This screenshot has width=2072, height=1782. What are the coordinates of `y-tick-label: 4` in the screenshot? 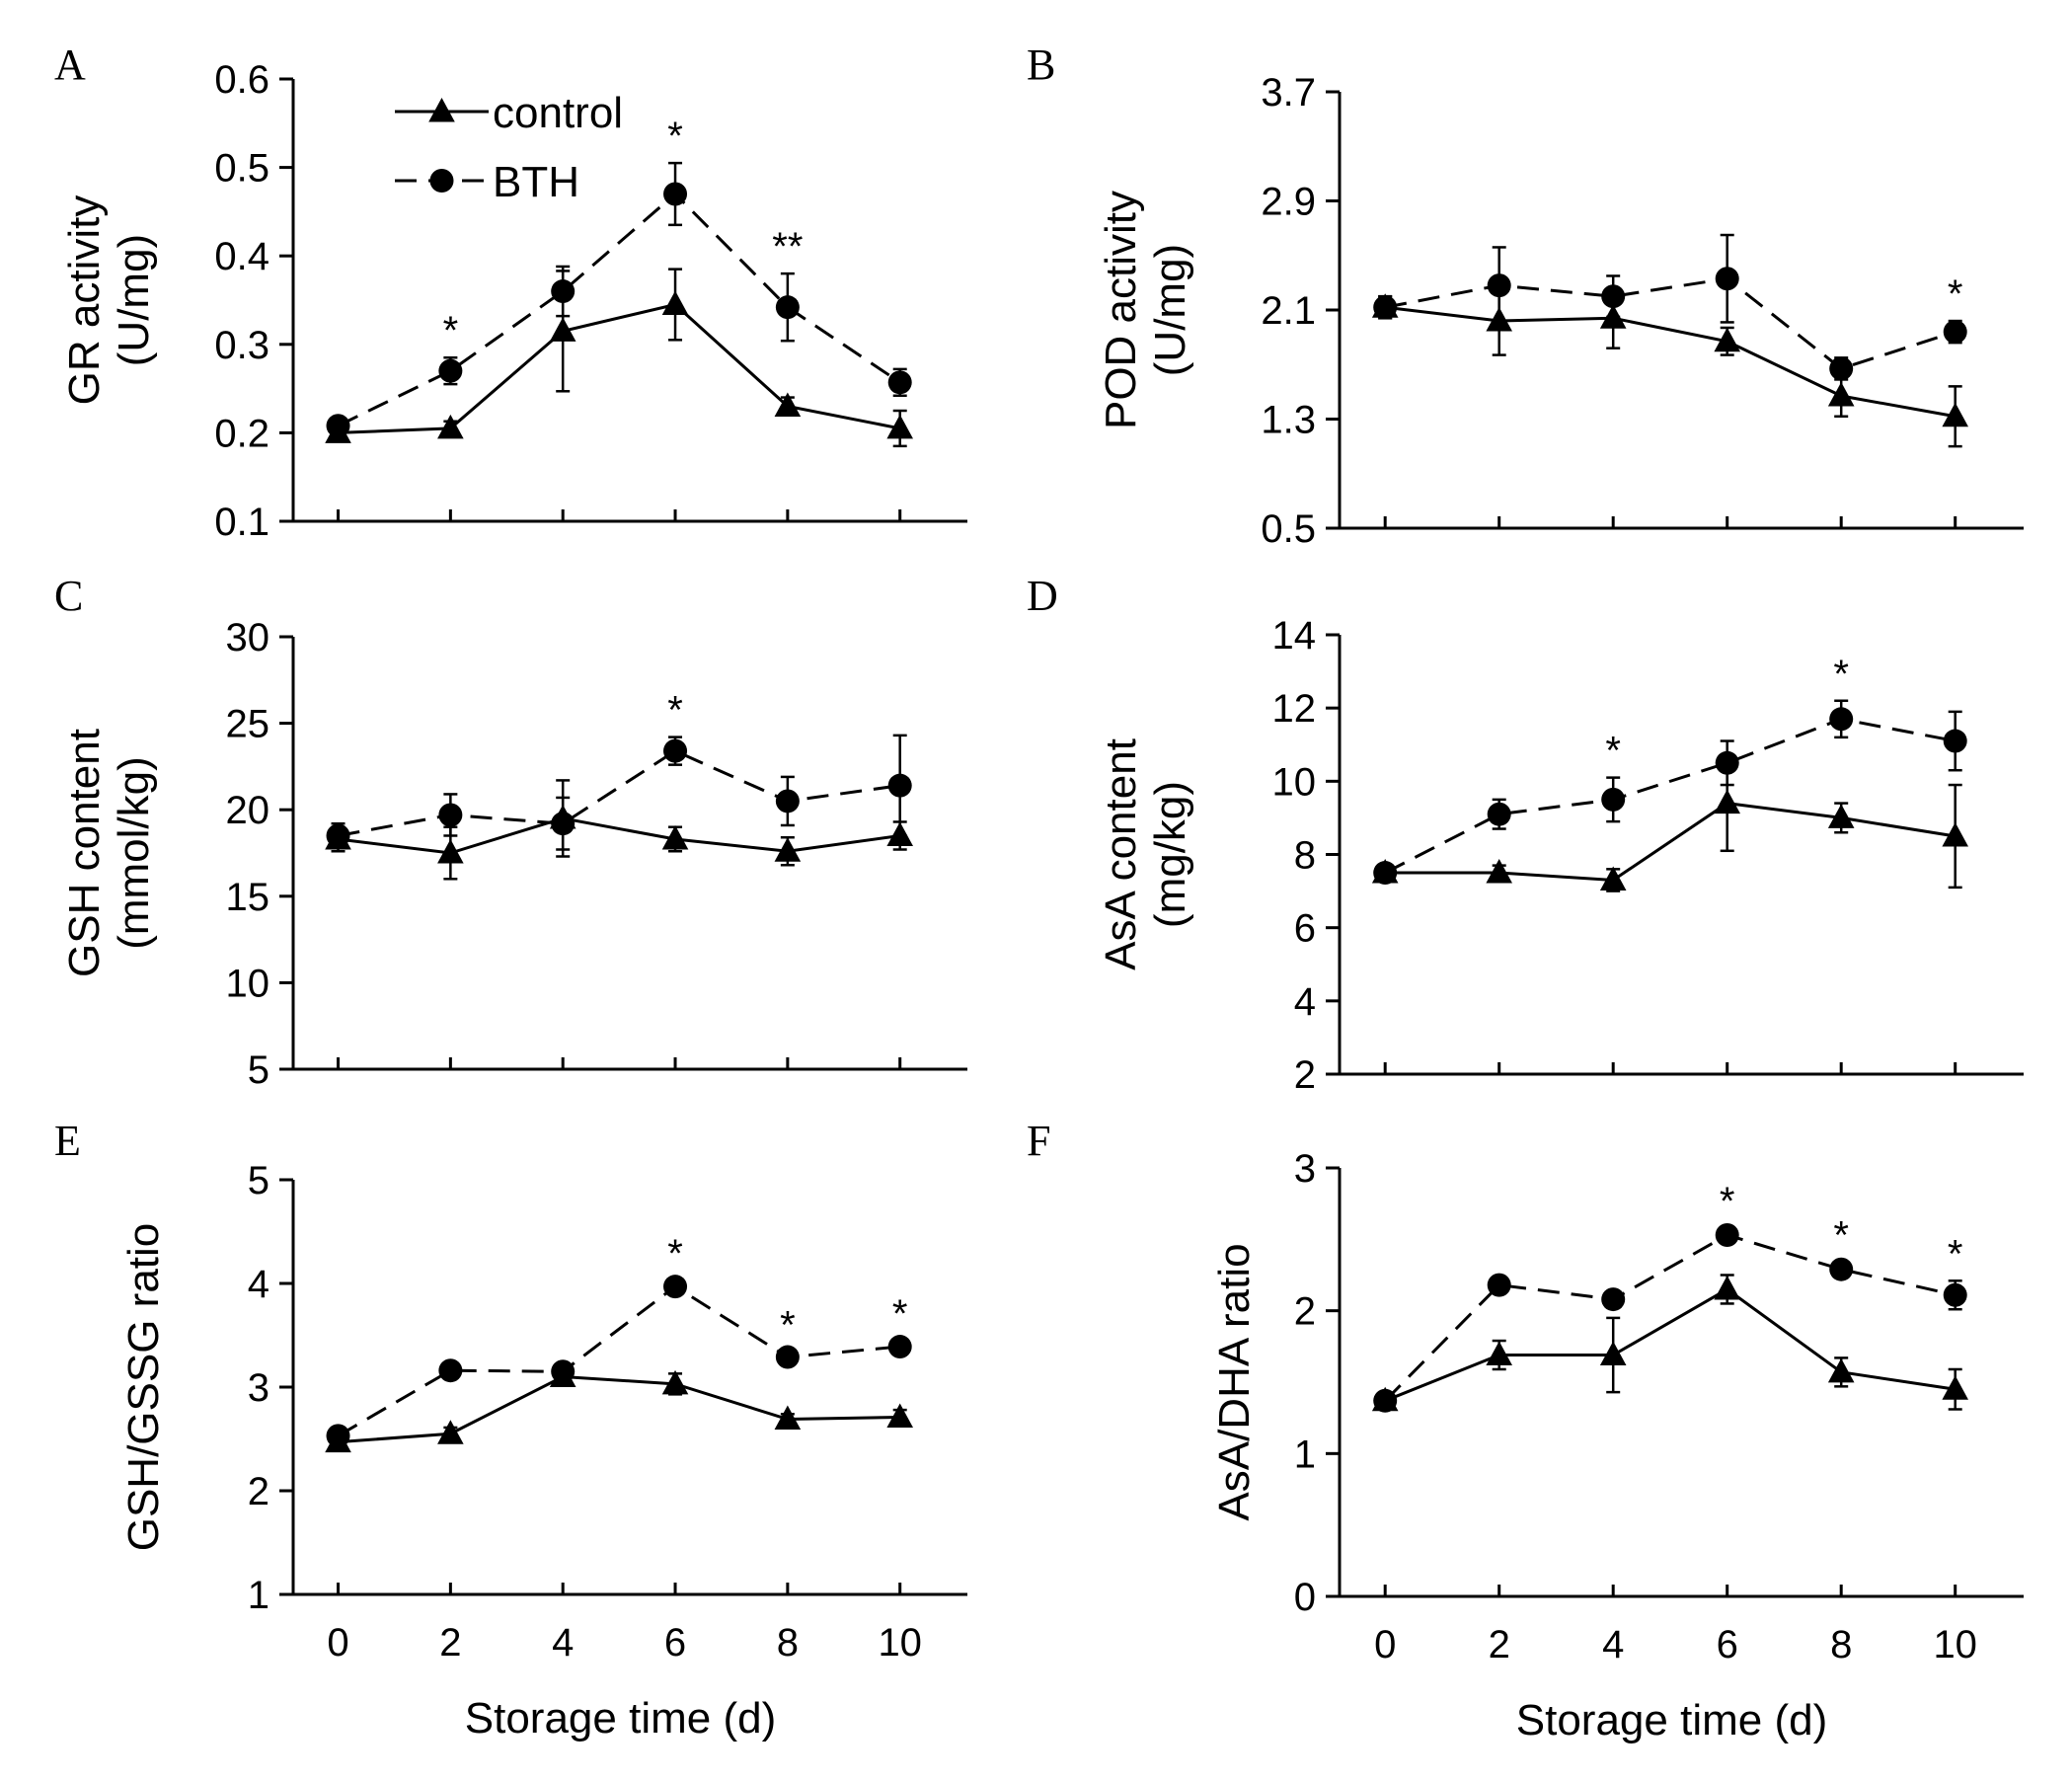 It's located at (1305, 1002).